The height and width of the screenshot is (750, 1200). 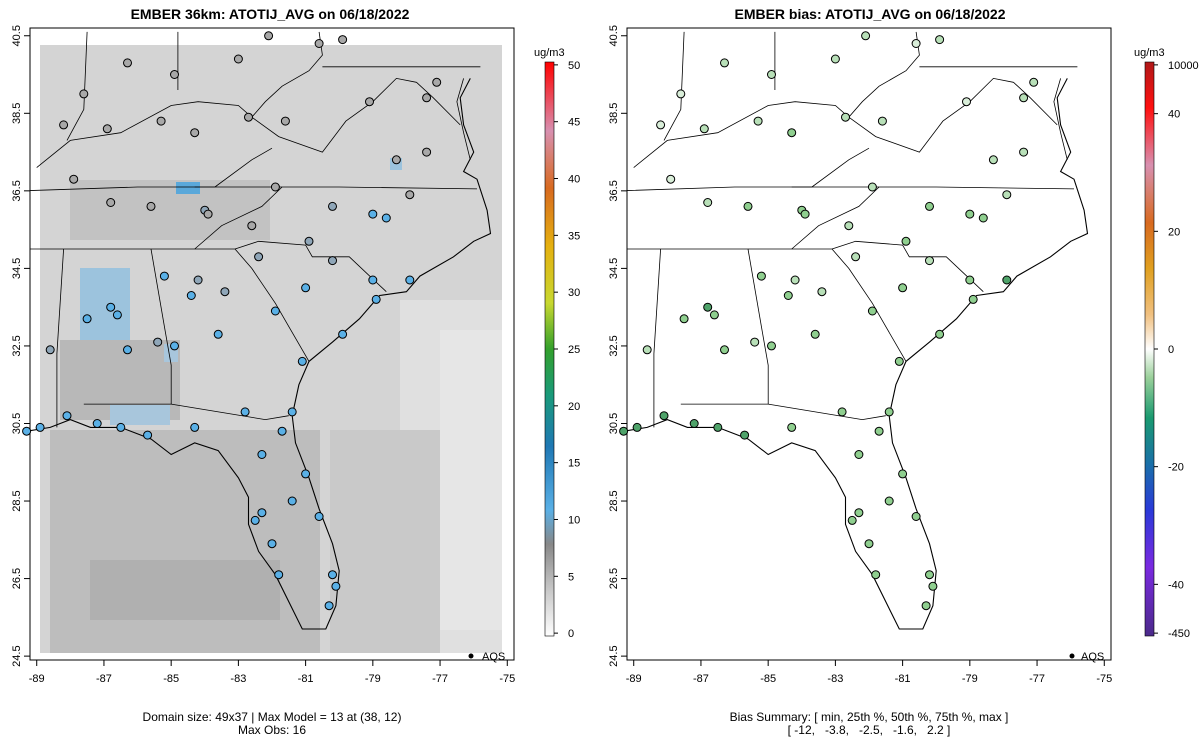 What do you see at coordinates (574, 123) in the screenshot?
I see `left-colorbar-tick-label: 45` at bounding box center [574, 123].